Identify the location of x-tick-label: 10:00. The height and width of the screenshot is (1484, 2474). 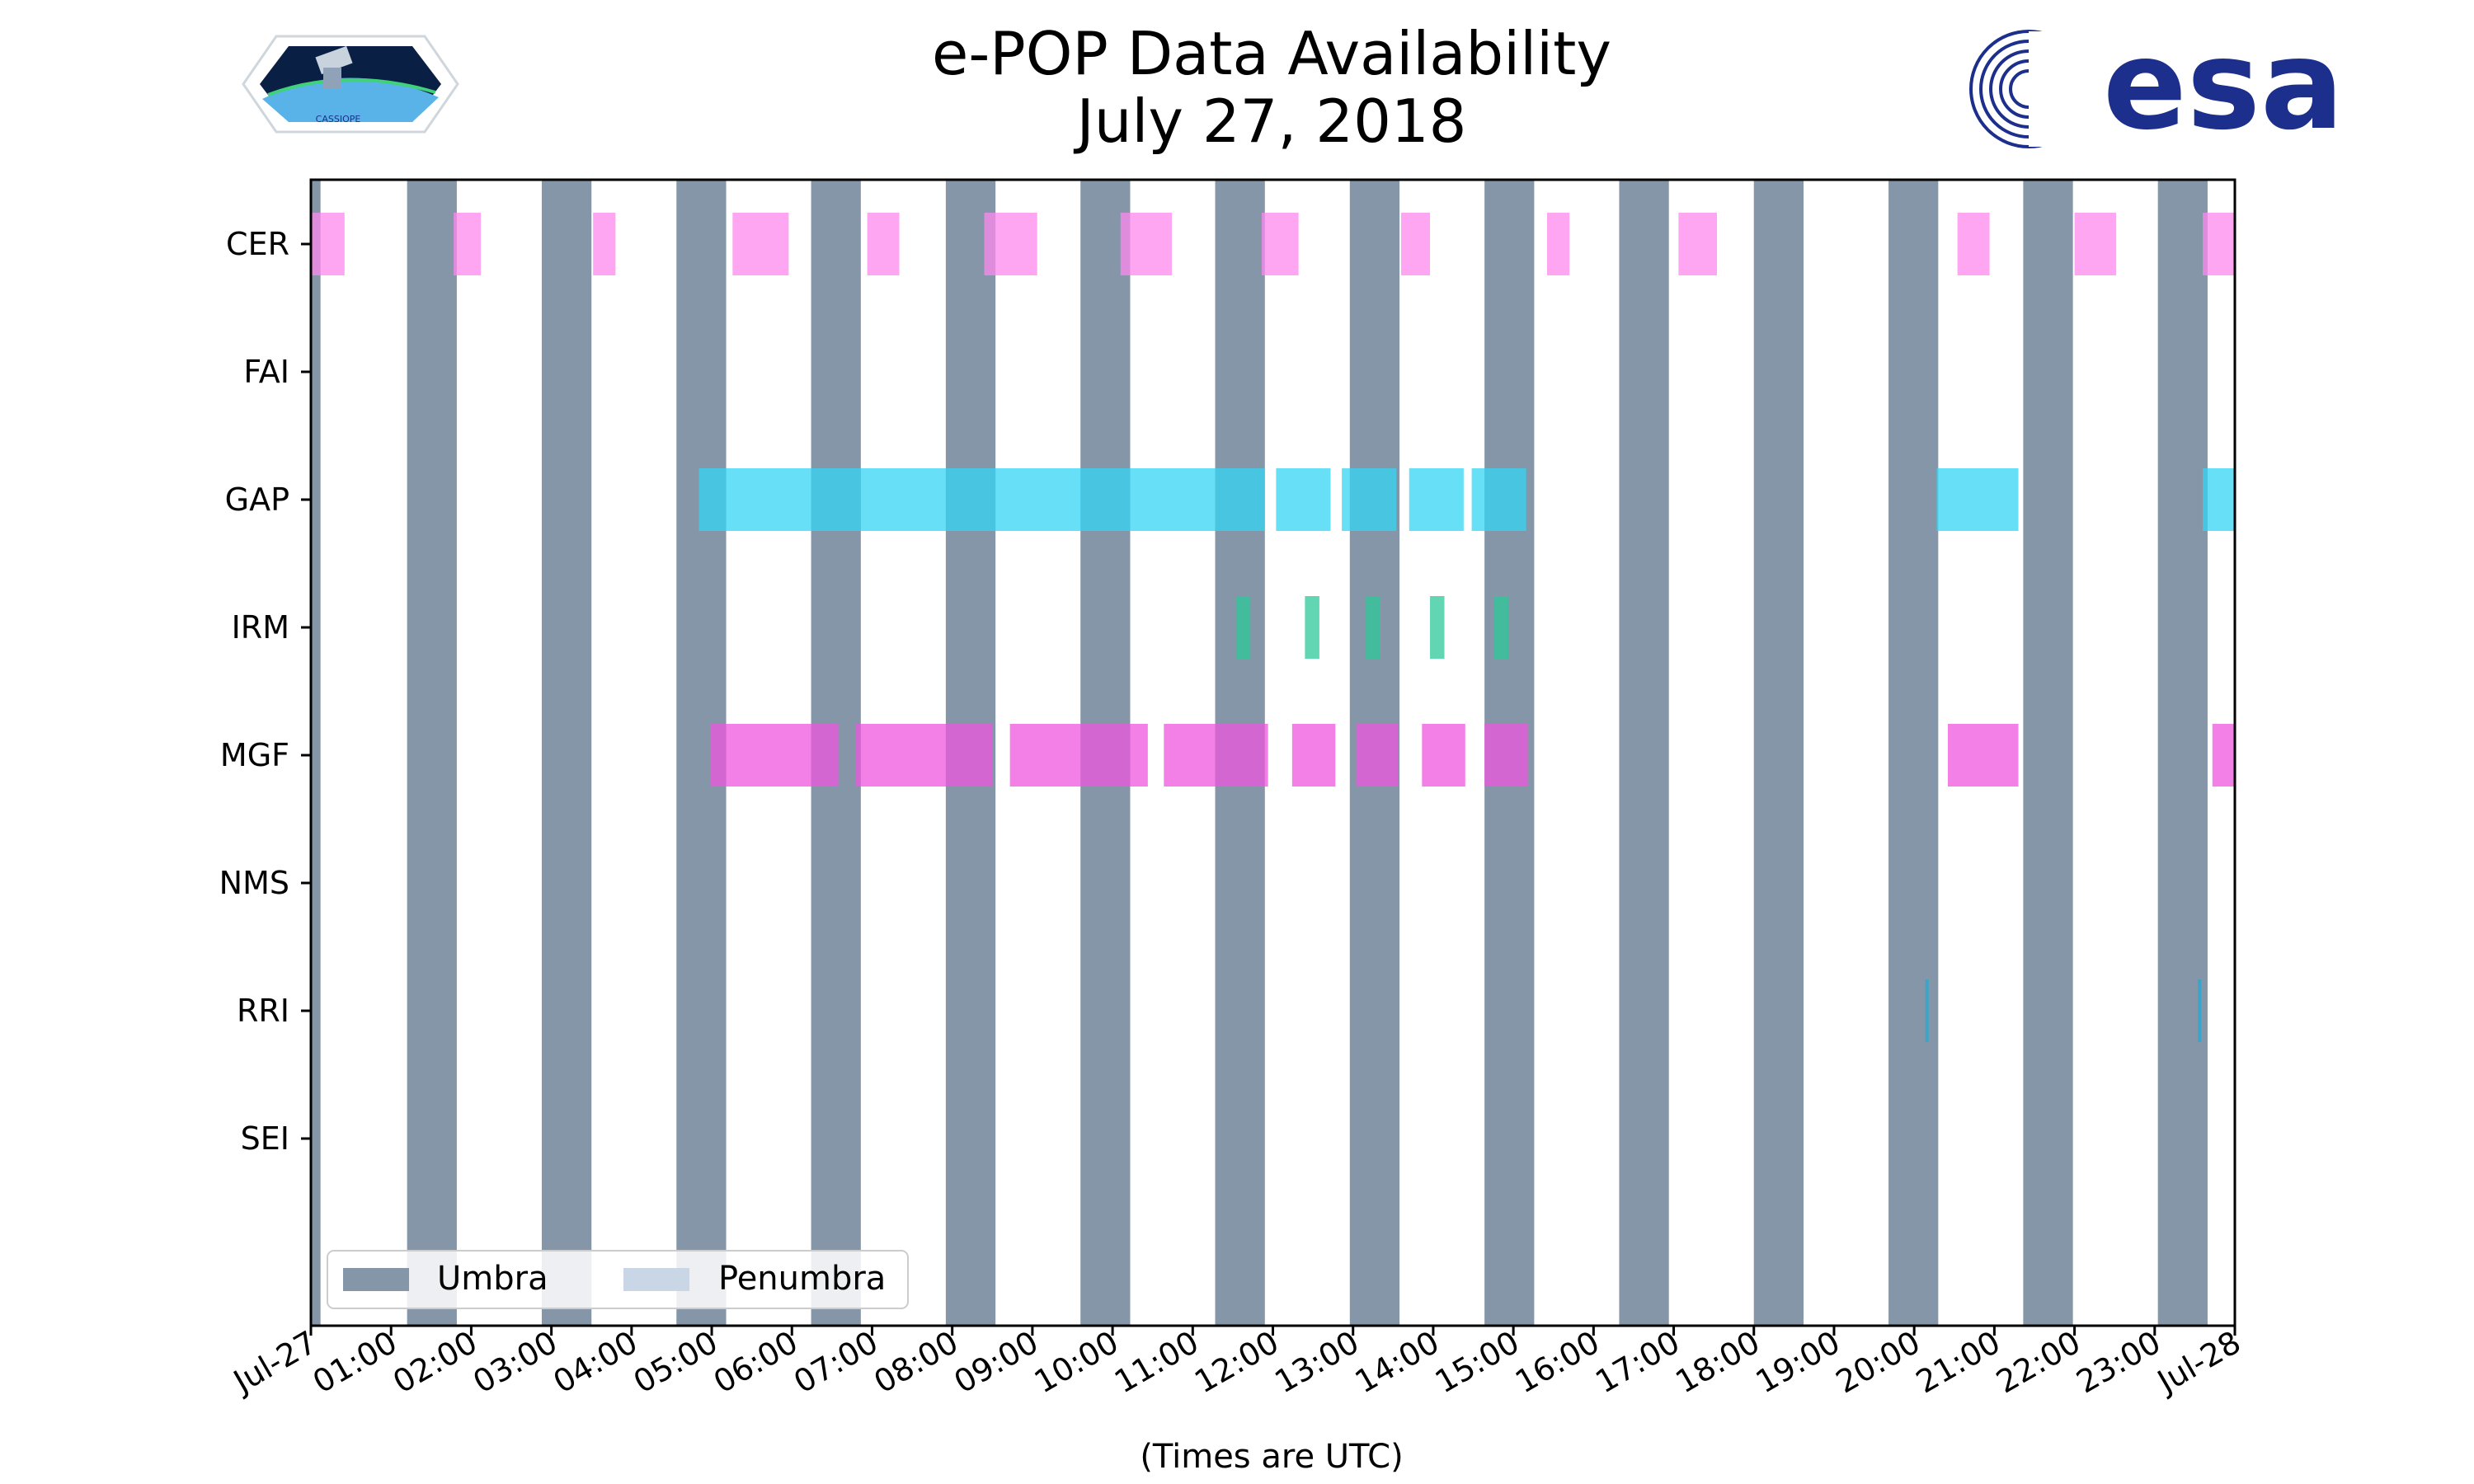
(1076, 1362).